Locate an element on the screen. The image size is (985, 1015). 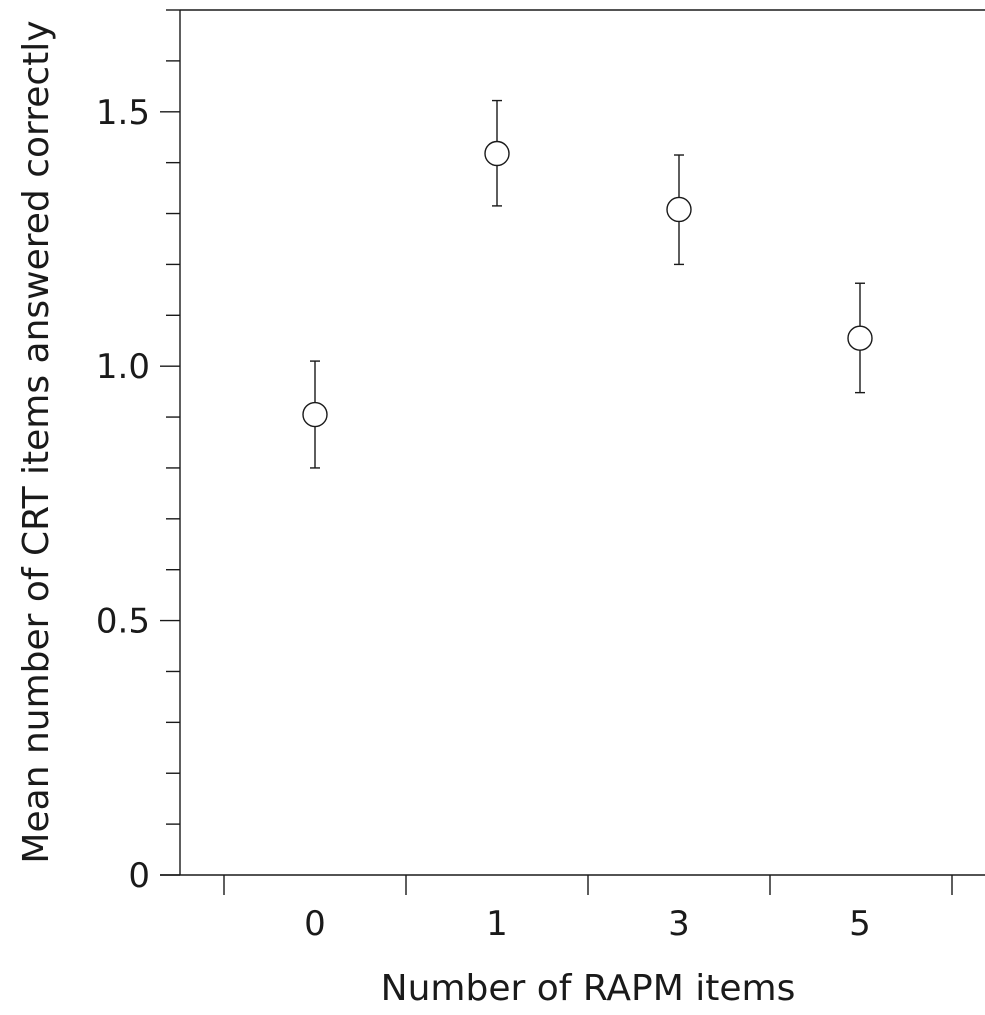
x-tick-label: 1 is located at coordinates (497, 924).